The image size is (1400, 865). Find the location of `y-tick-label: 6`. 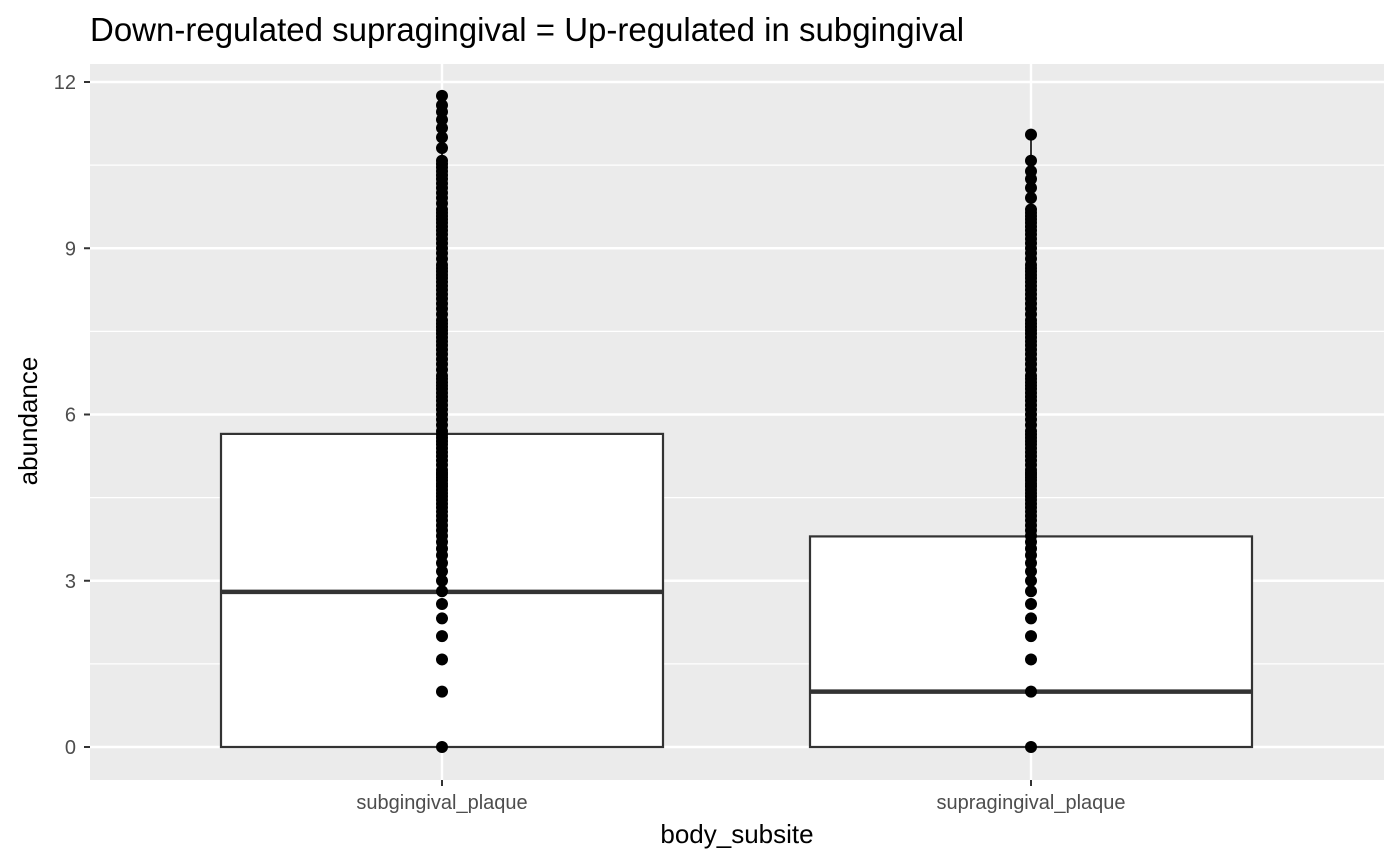

y-tick-label: 6 is located at coordinates (70, 416).